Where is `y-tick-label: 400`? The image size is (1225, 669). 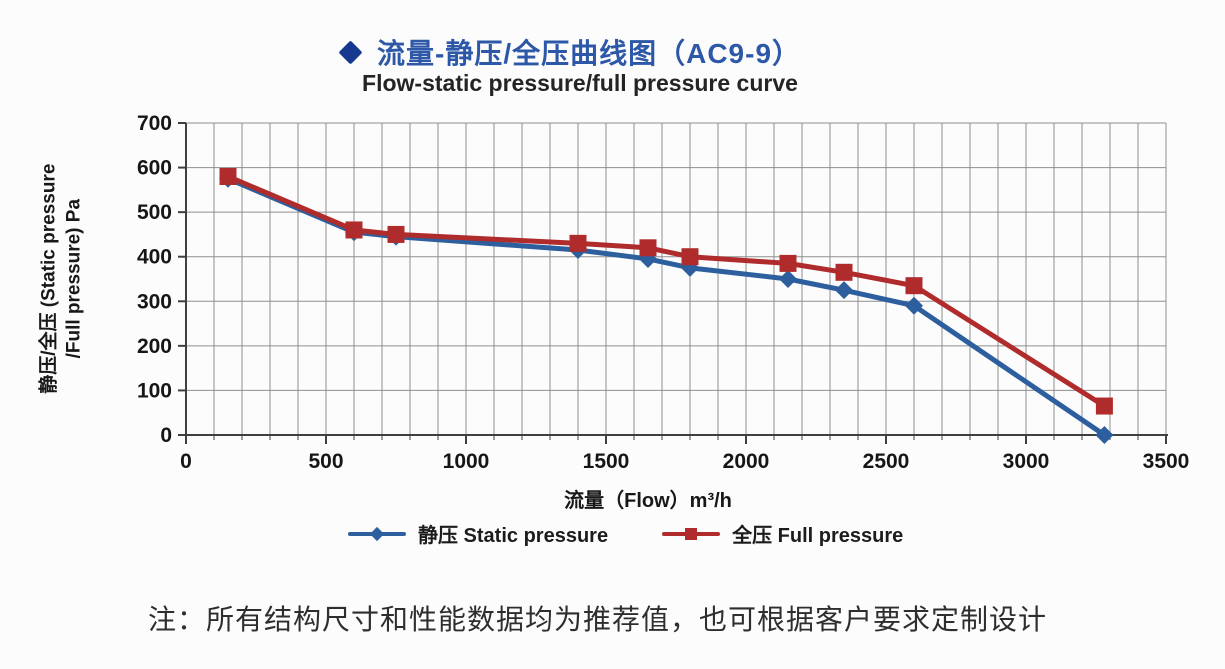 y-tick-label: 400 is located at coordinates (154, 257).